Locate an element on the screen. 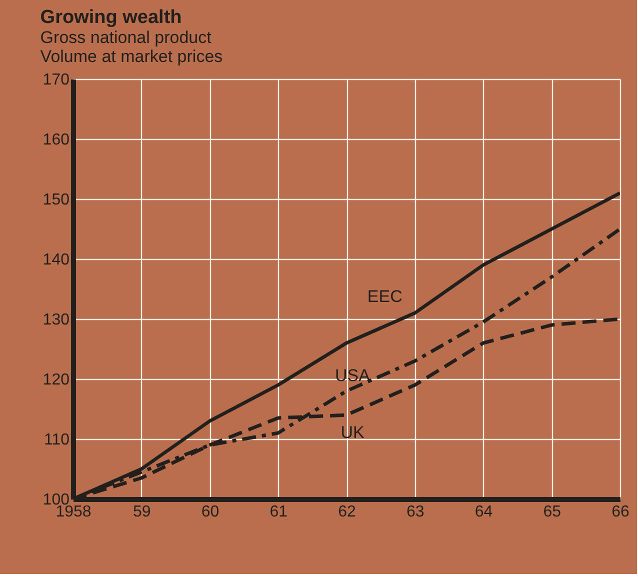 The height and width of the screenshot is (583, 638). y-tick-label: 110 is located at coordinates (57, 440).